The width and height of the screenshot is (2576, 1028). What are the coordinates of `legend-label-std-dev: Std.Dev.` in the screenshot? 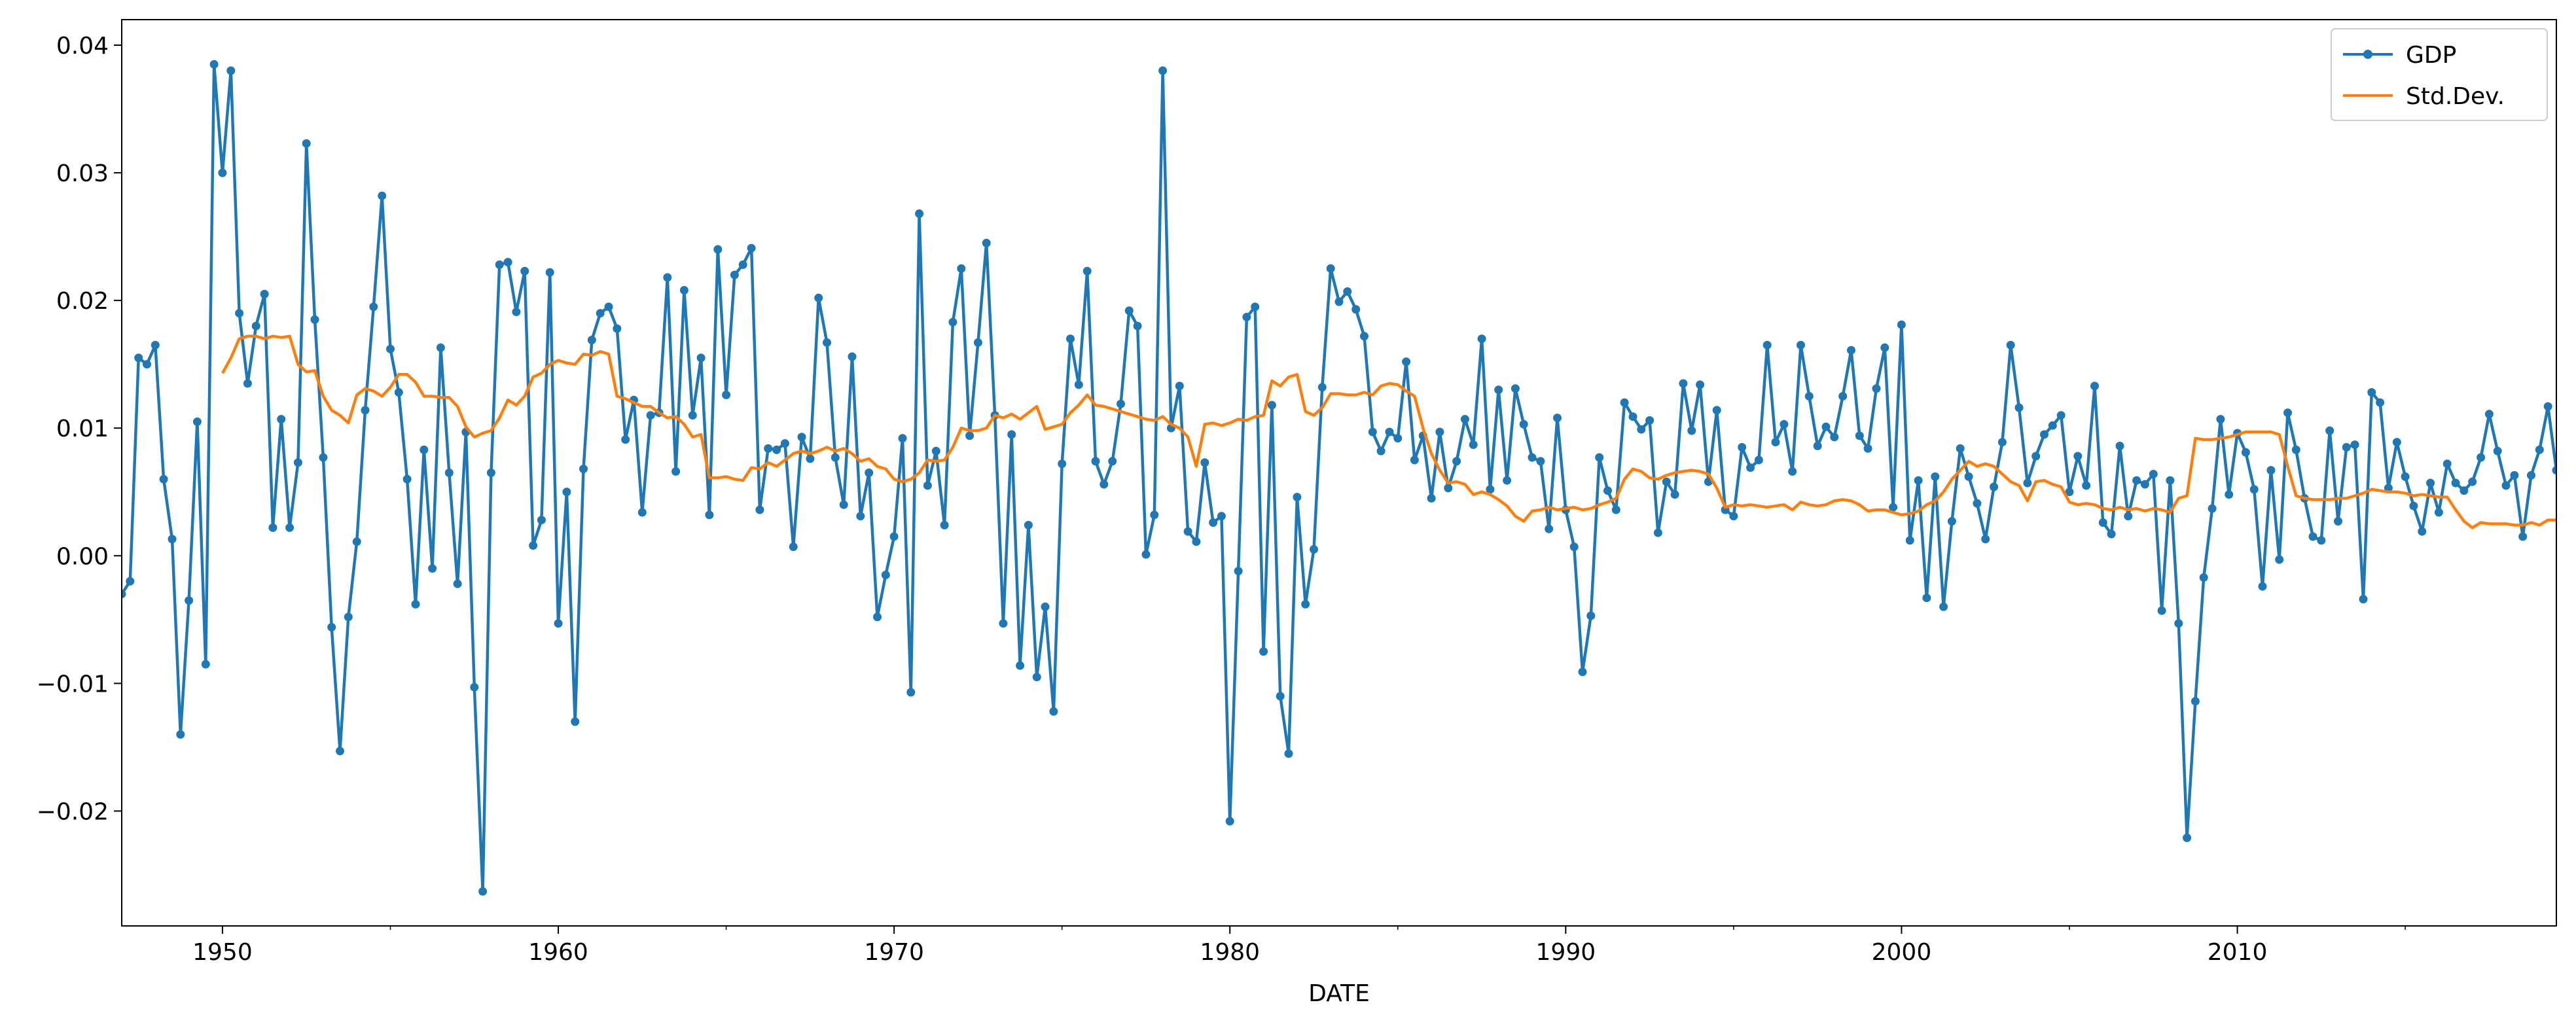 It's located at (2455, 96).